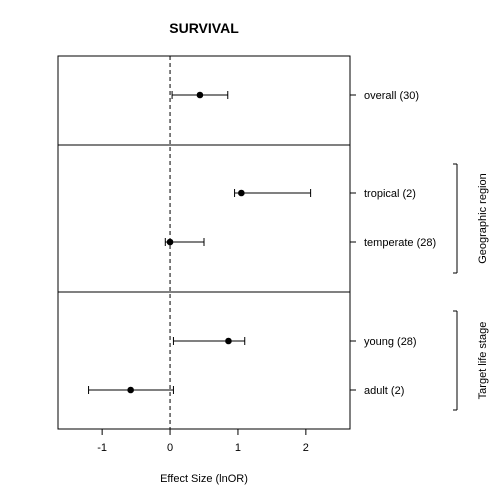  I want to click on row-label: temperate (28), so click(400, 243).